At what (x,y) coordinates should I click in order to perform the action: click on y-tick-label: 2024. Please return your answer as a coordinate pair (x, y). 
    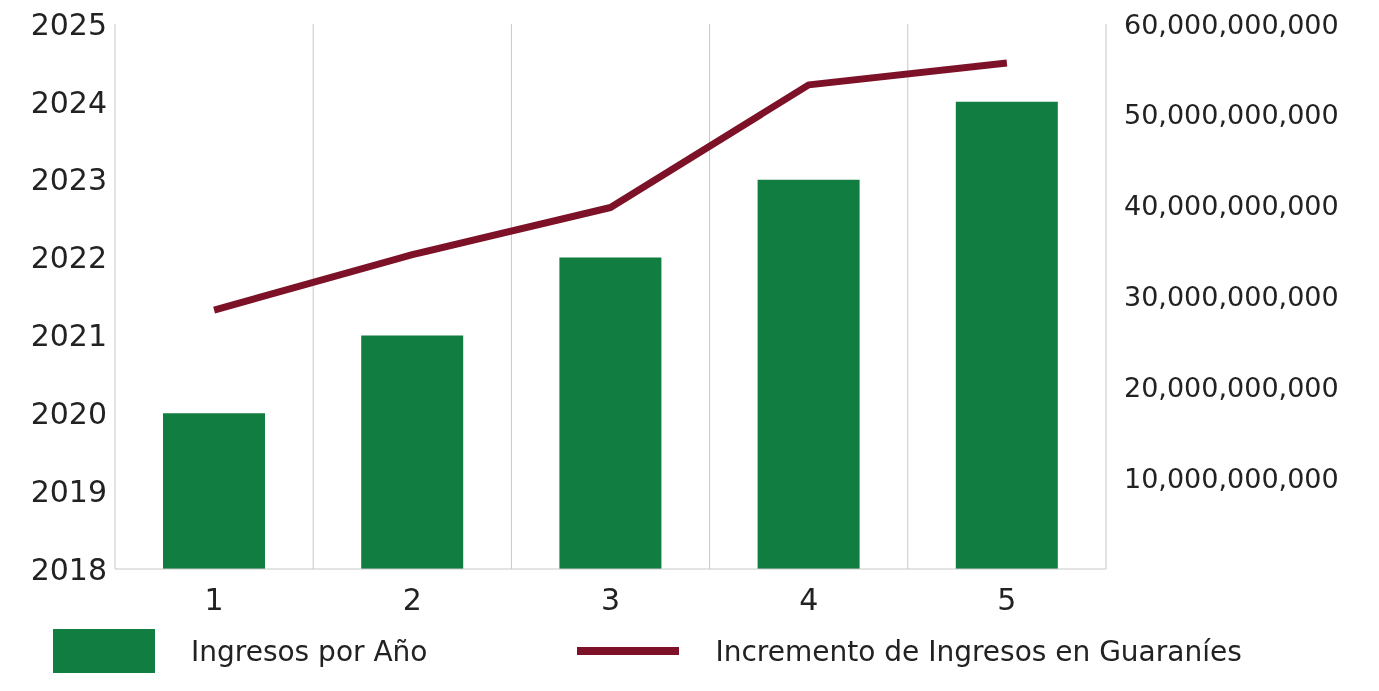
    Looking at the image, I should click on (68, 102).